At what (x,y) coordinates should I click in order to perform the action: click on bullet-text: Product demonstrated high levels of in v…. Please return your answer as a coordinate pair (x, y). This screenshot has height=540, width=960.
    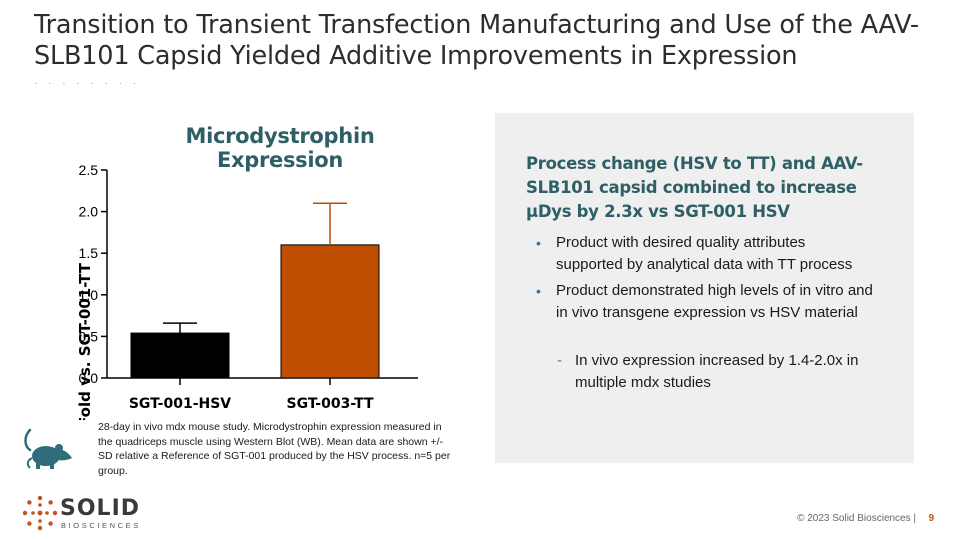
    Looking at the image, I should click on (714, 301).